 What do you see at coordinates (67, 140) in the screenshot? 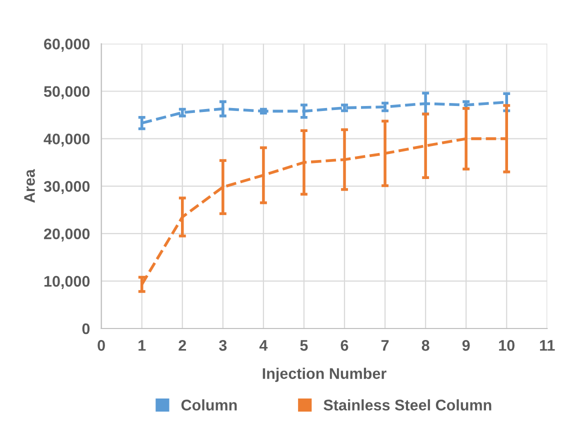
I see `y-tick-label: 40,000` at bounding box center [67, 140].